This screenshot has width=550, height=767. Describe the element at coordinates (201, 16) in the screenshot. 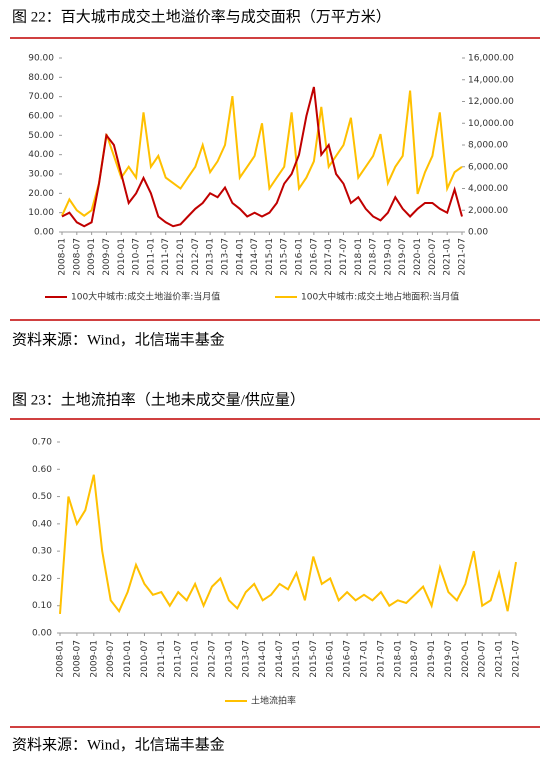

I see `figure-title: 图 22：百大城市成交土地溢价率与成交面积（万平方米）` at that location.